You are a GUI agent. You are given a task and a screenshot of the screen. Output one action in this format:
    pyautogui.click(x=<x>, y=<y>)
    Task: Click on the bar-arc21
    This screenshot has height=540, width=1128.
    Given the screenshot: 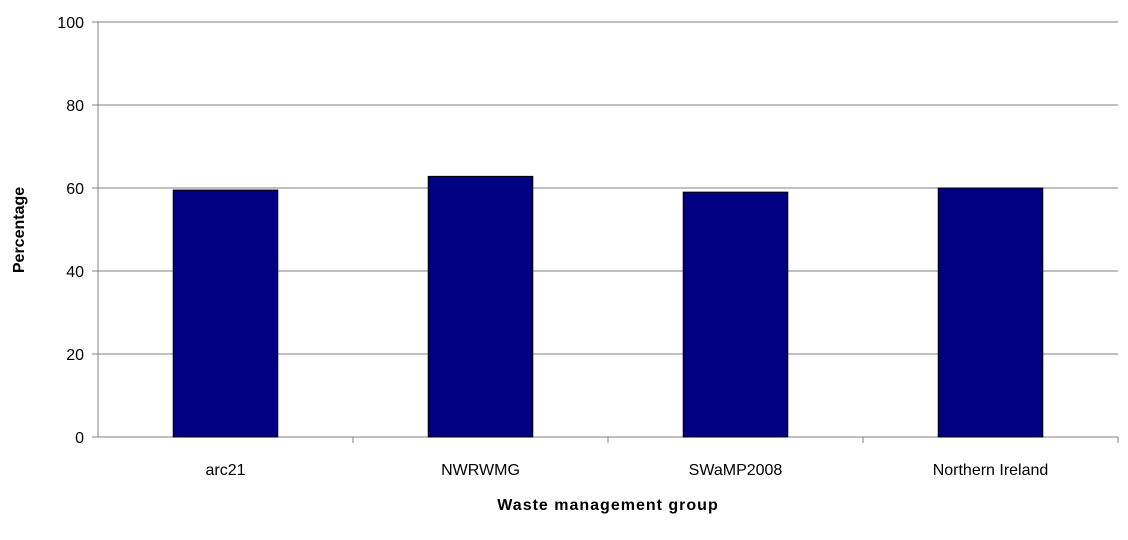 What is the action you would take?
    pyautogui.click(x=225, y=313)
    